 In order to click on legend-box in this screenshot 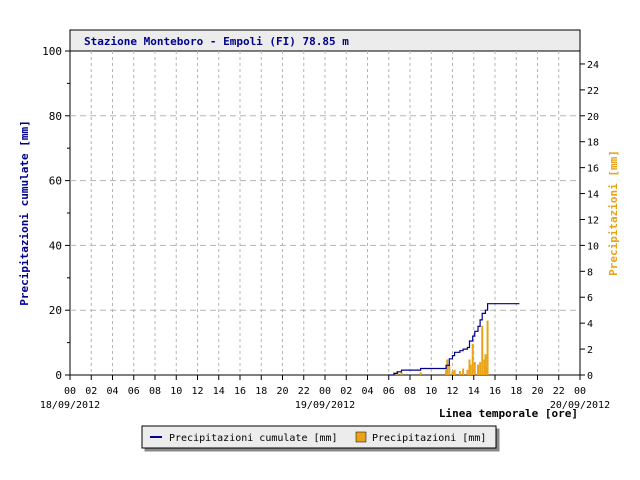, I will do `click(319, 437)`.